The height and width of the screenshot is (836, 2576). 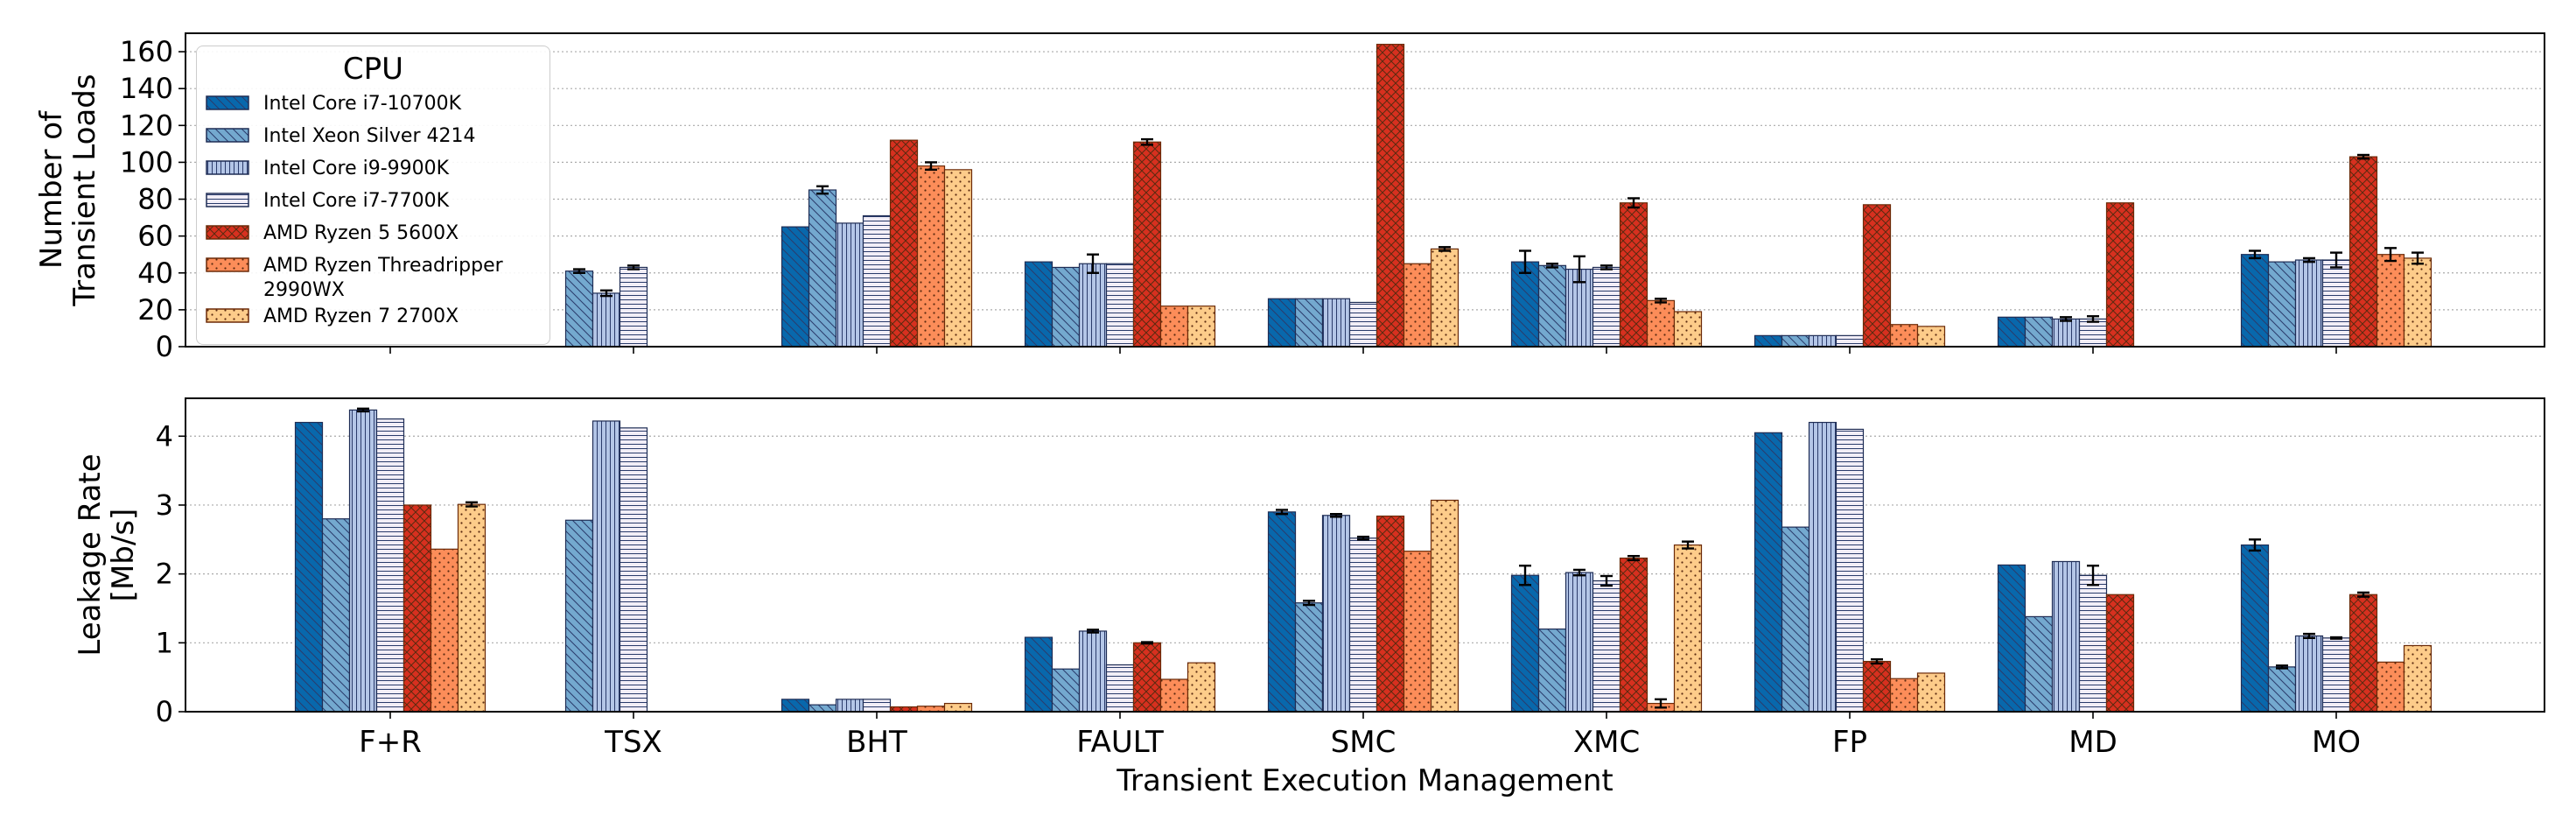 I want to click on x-tick-label: XMC, so click(x=1606, y=742).